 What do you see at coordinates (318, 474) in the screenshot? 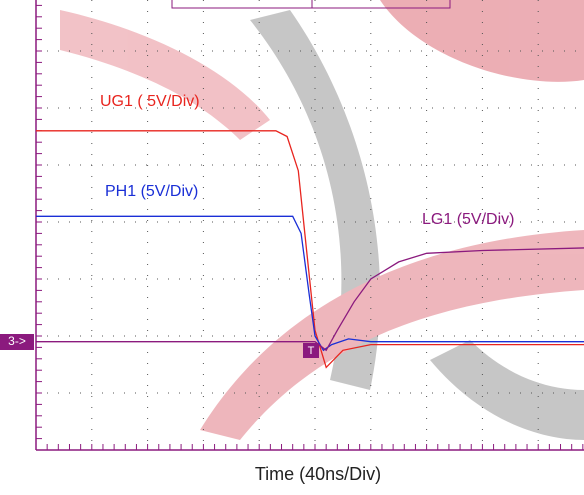
I see `x-axis-label: Time (40ns/Div)` at bounding box center [318, 474].